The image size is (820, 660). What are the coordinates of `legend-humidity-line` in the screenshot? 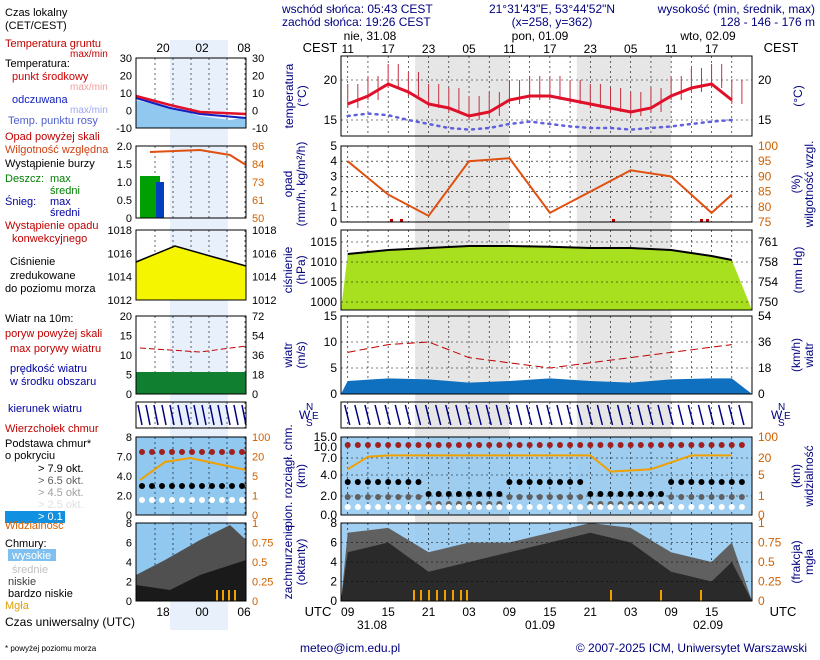 It's located at (198, 157).